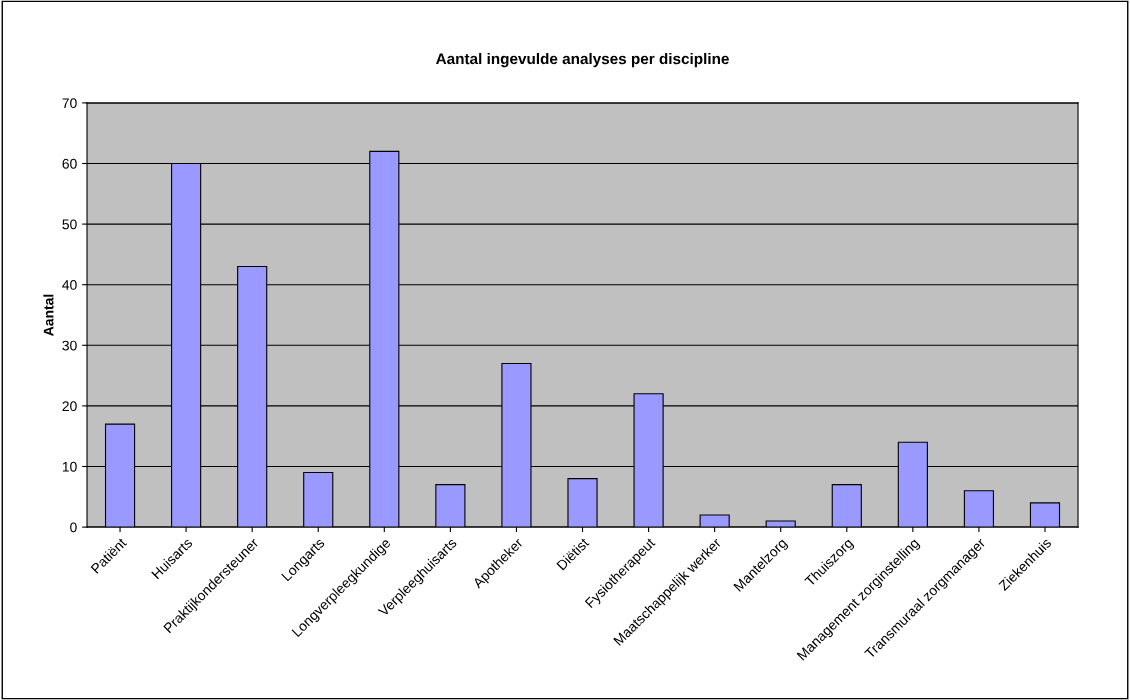  What do you see at coordinates (69, 406) in the screenshot?
I see `y-tick-label: 20` at bounding box center [69, 406].